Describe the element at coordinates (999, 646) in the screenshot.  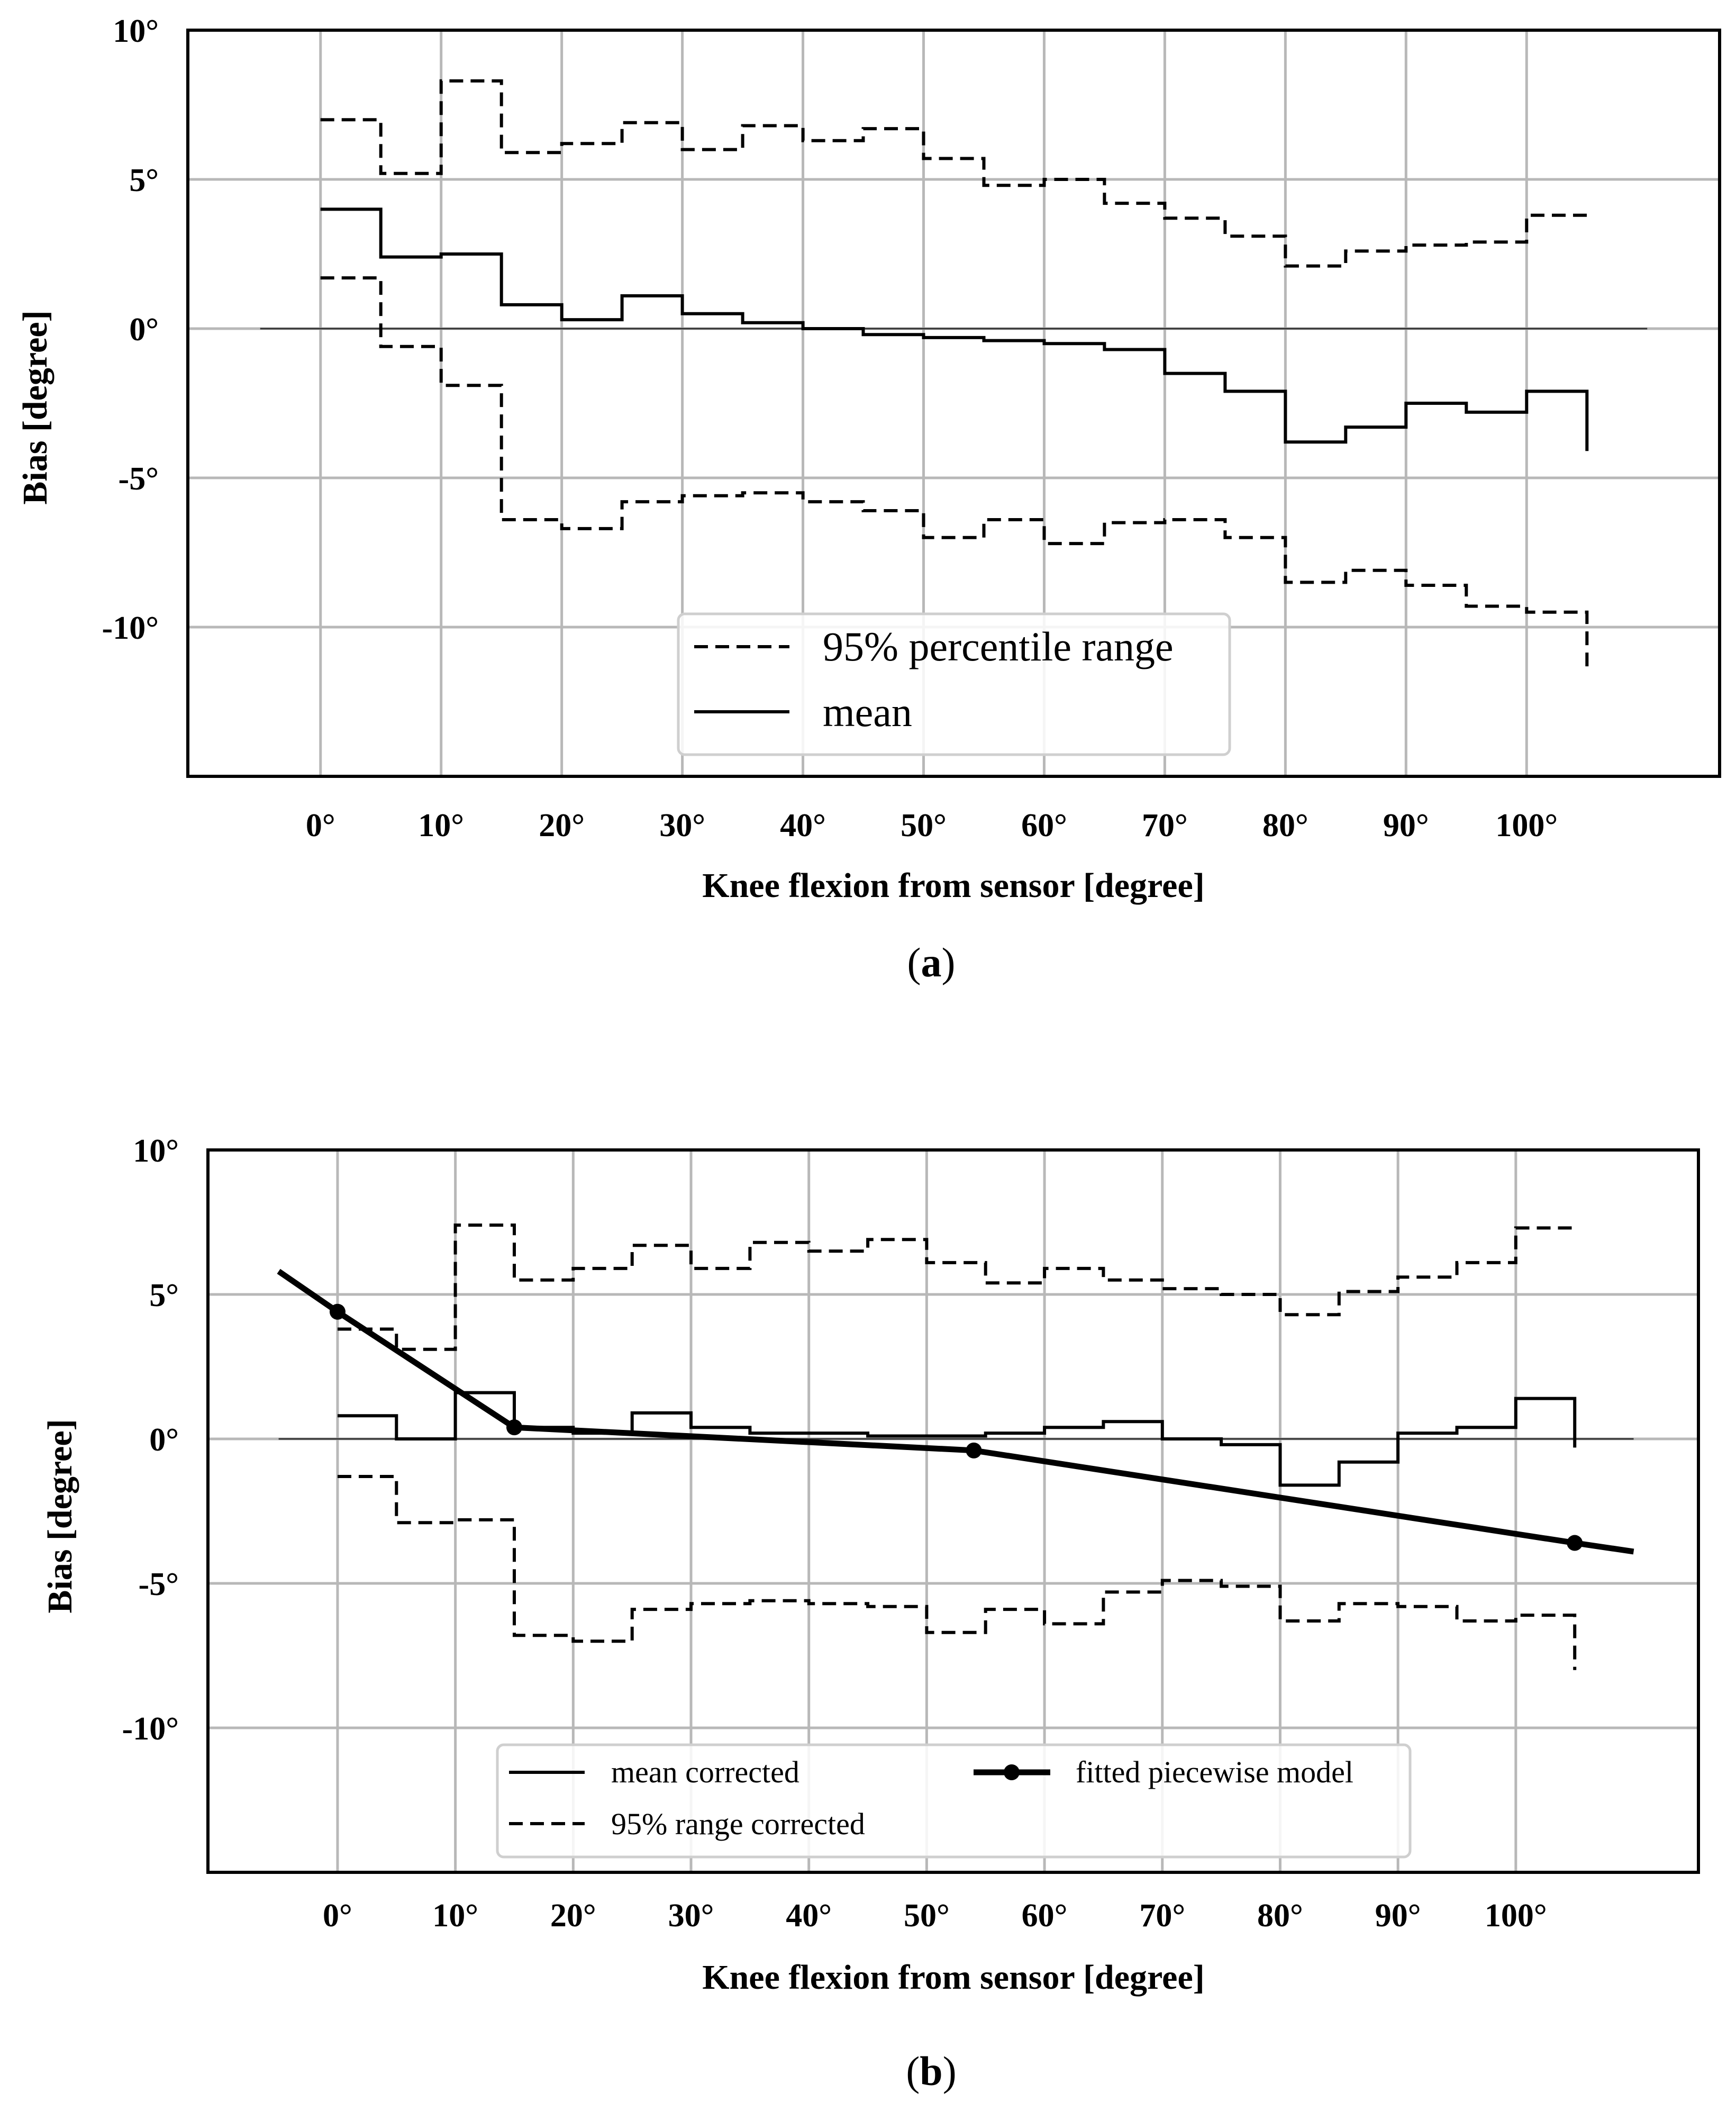
I see `legend-a-entry-range: 95% percentile range` at that location.